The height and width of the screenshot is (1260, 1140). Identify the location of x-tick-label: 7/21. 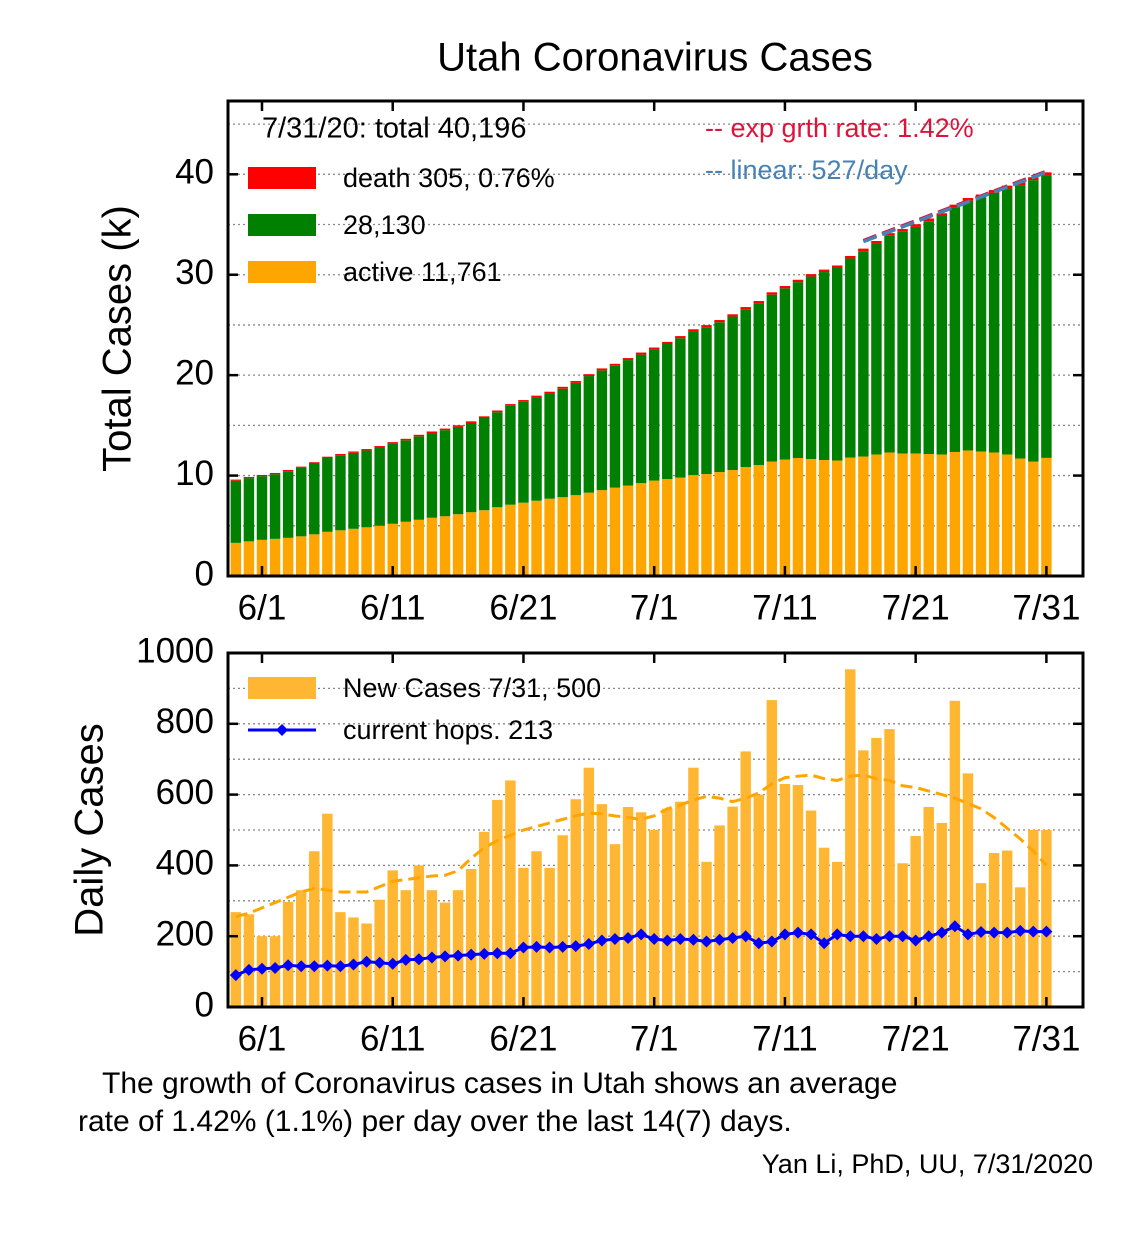
(916, 607).